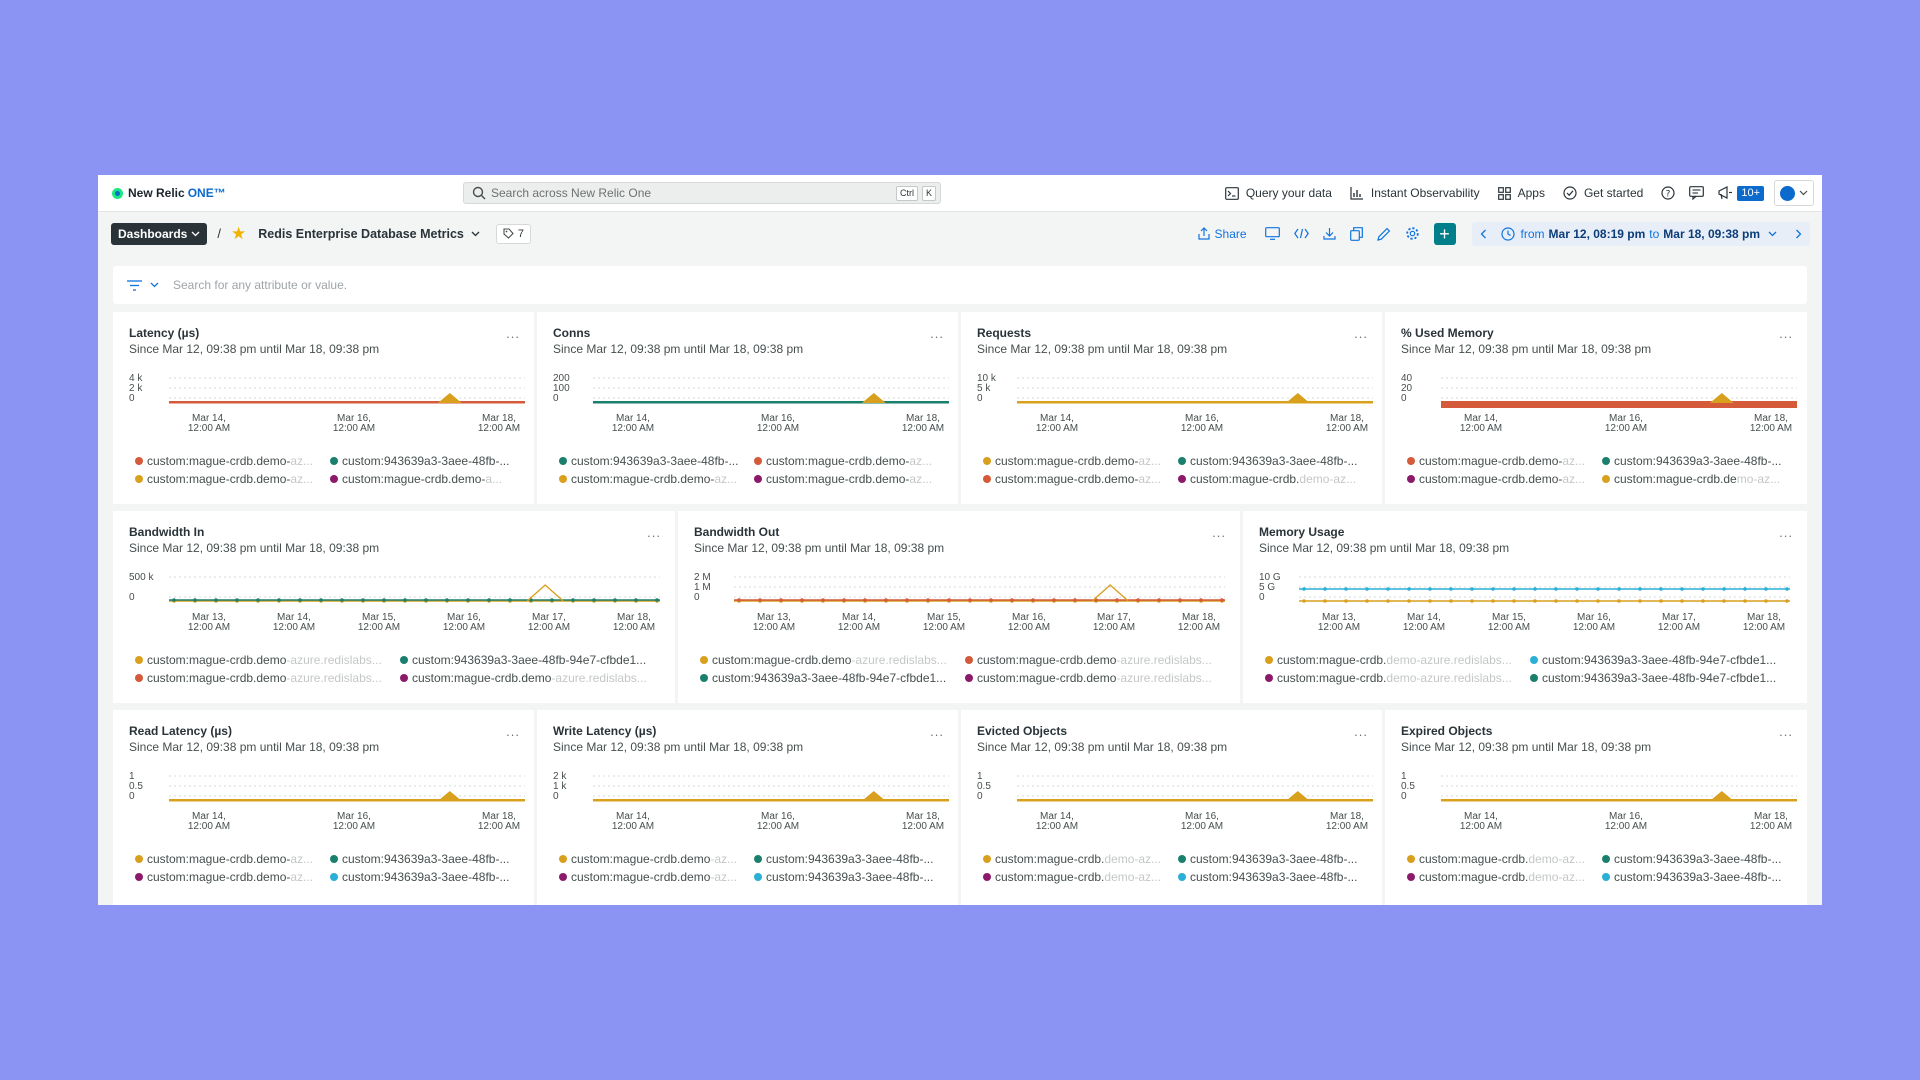 Image resolution: width=1920 pixels, height=1080 pixels. I want to click on duplicate-button, so click(1356, 233).